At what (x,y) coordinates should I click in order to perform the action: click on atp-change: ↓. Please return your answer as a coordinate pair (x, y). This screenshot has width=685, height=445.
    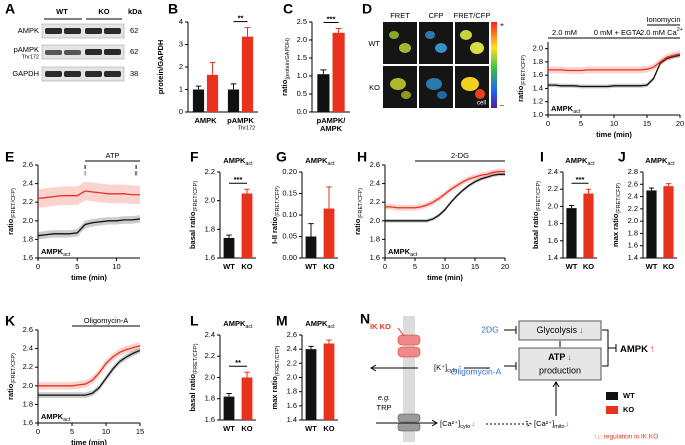
    Looking at the image, I should click on (569, 357).